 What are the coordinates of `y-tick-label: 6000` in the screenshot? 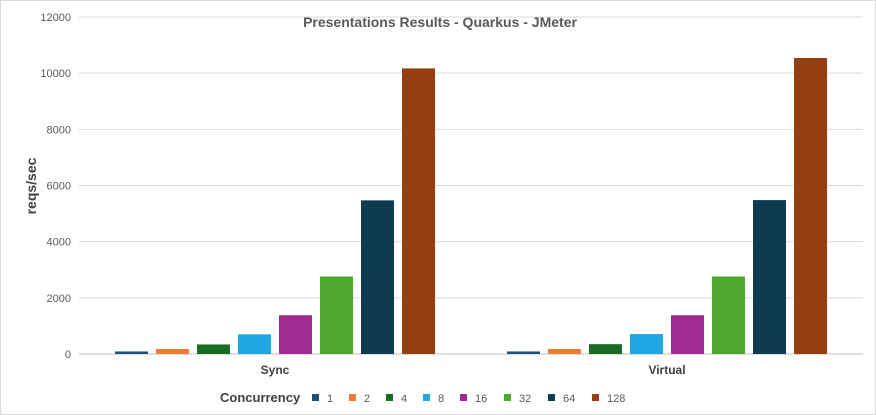 It's located at (59, 187).